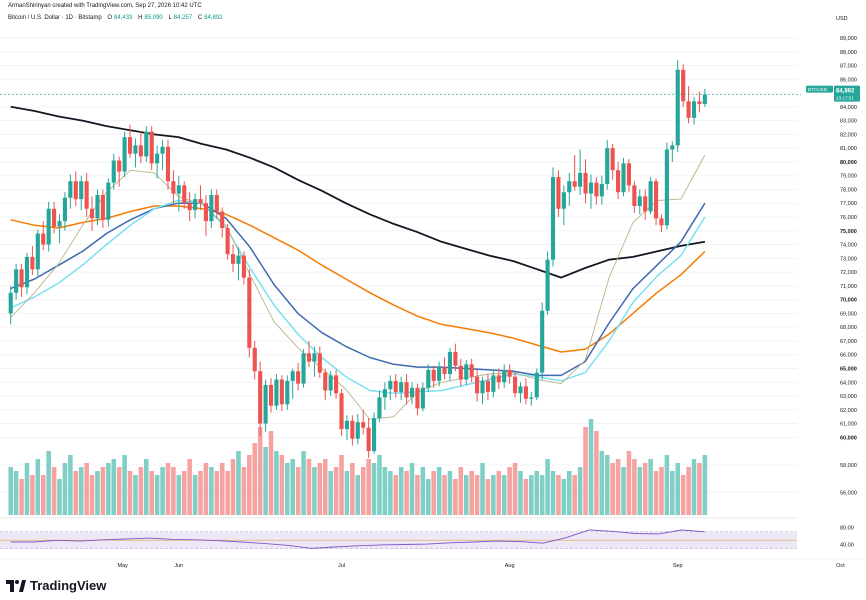 This screenshot has height=600, width=866. Describe the element at coordinates (819, 89) in the screenshot. I see `ticker-tag-box` at that location.